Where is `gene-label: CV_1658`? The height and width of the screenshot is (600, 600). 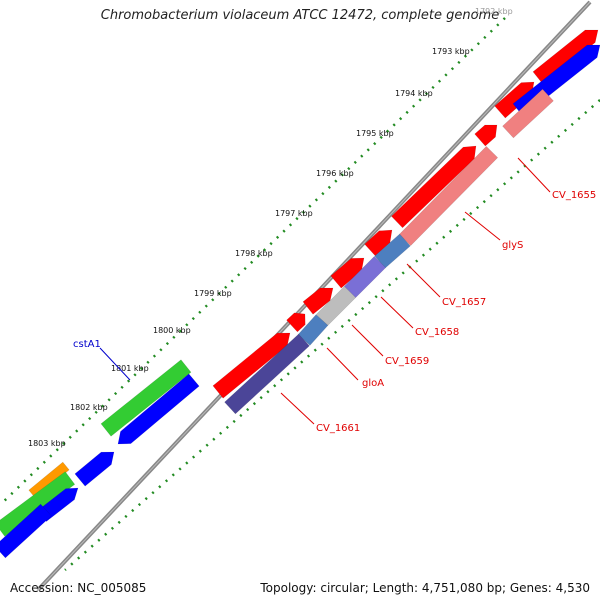
gene-label: CV_1658 is located at coordinates (437, 332).